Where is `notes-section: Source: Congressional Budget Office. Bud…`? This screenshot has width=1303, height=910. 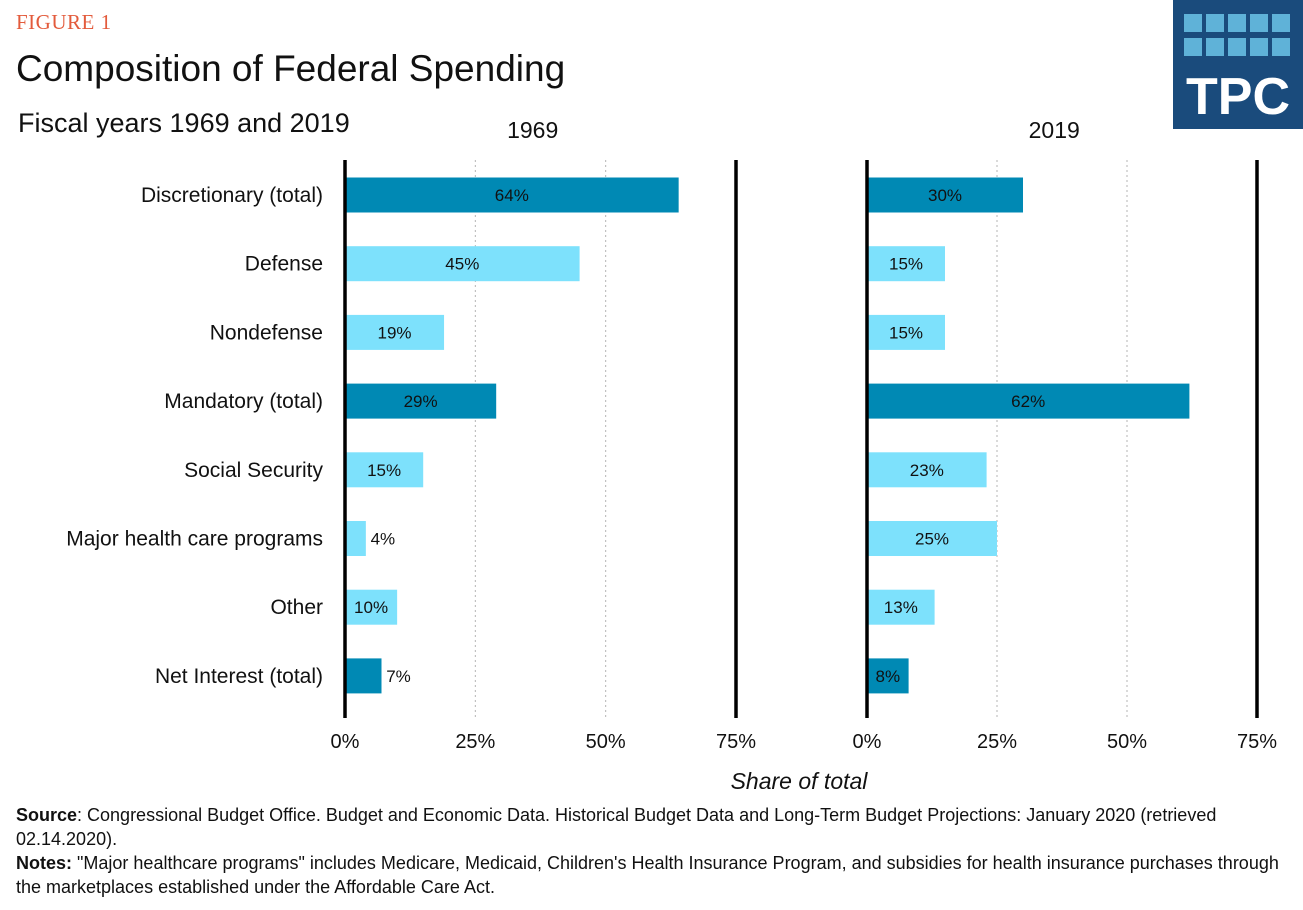
notes-section: Source: Congressional Budget Office. Bud… is located at coordinates (656, 851).